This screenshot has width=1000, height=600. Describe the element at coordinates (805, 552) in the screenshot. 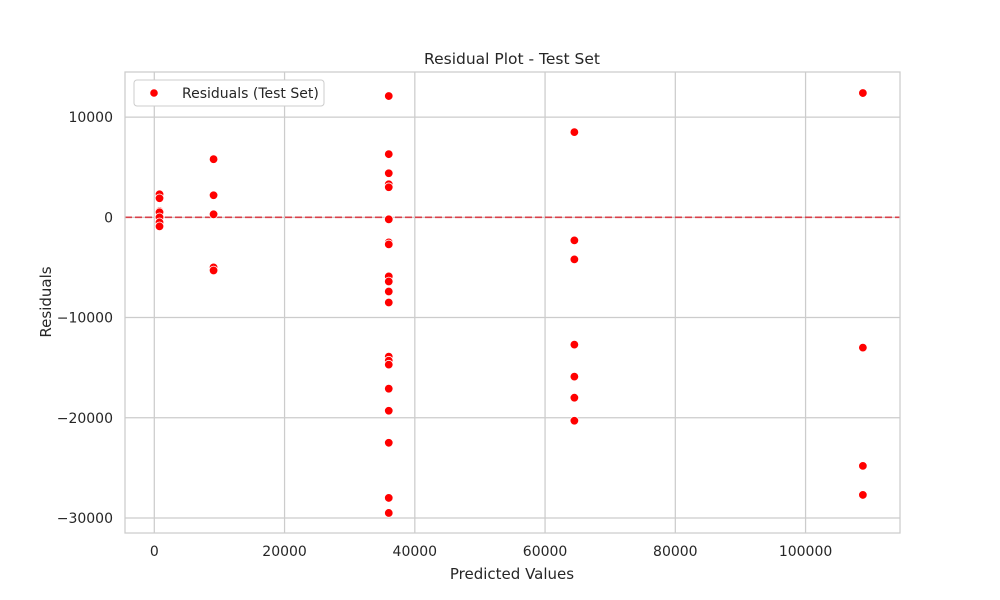

I see `x-tick-label: 100000` at that location.